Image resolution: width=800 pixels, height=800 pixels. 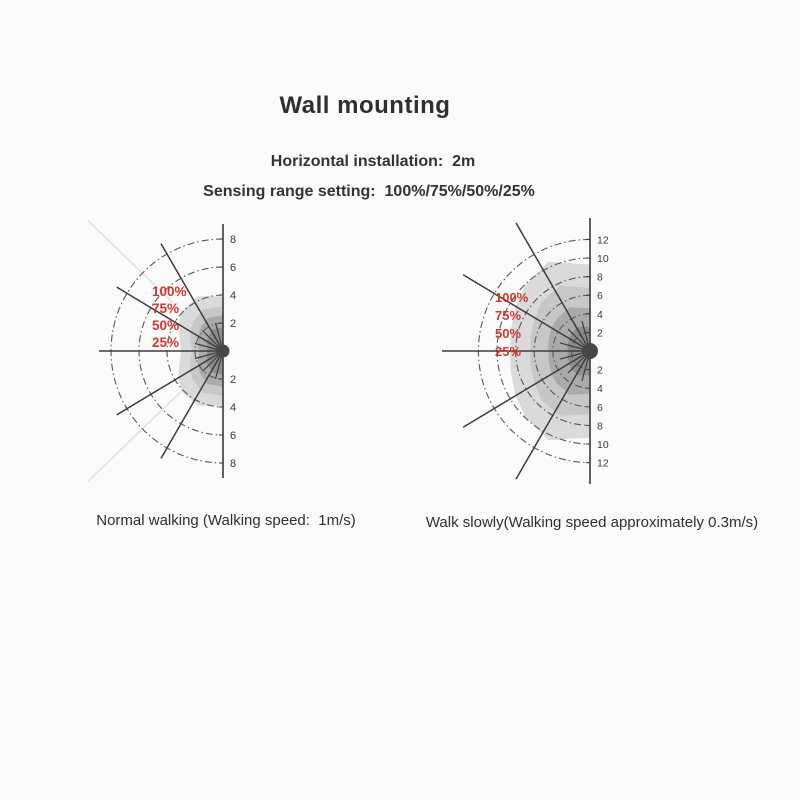 I want to click on diagram-normal-walking: 2 2 4 4 6 6 8 8 100% 75% 50% 25%, so click(x=161, y=351).